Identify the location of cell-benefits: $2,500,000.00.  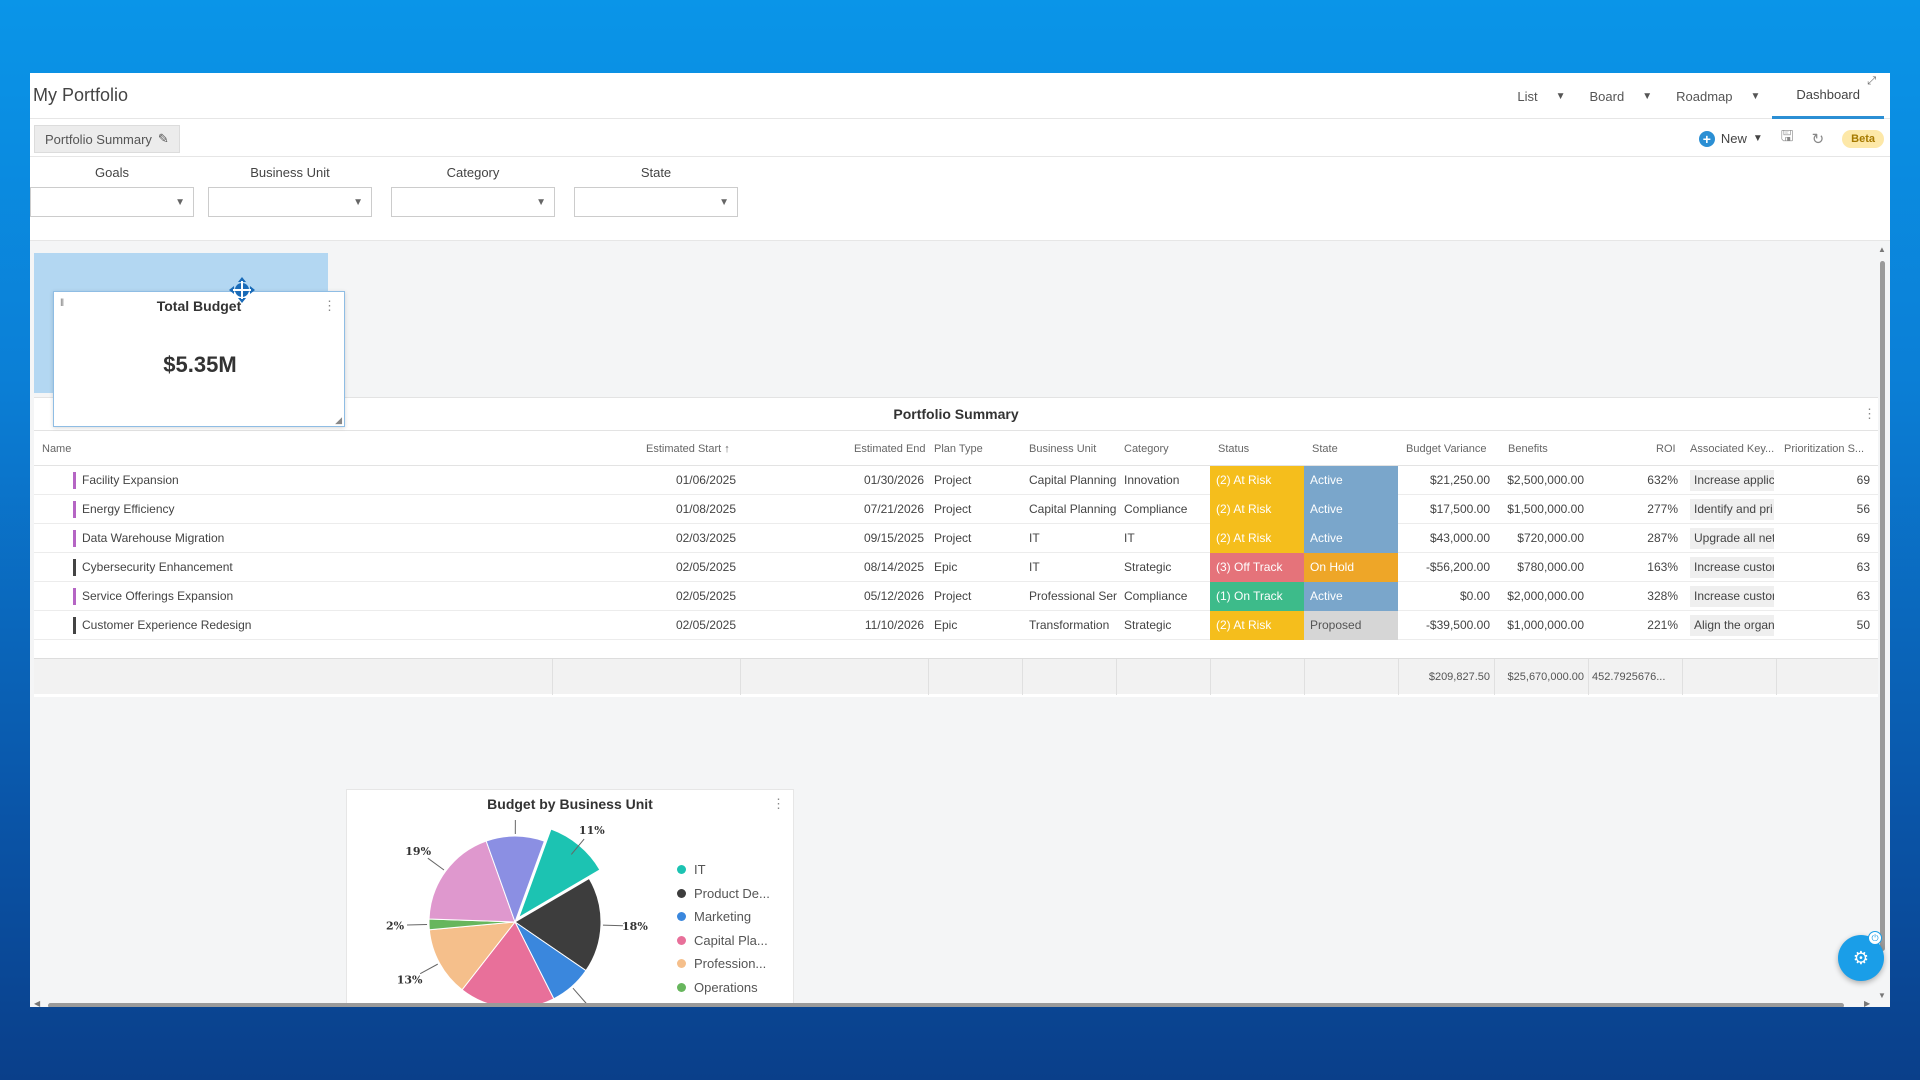
(1545, 480).